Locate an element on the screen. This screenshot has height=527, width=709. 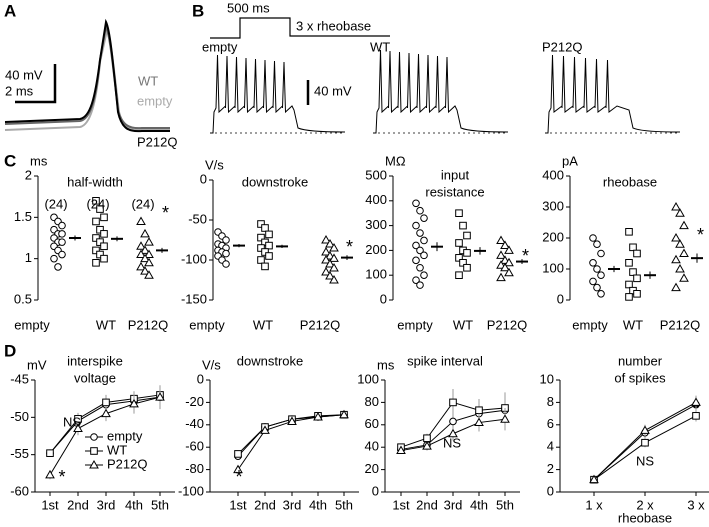
x-tick-label: 2nd is located at coordinates (427, 504).